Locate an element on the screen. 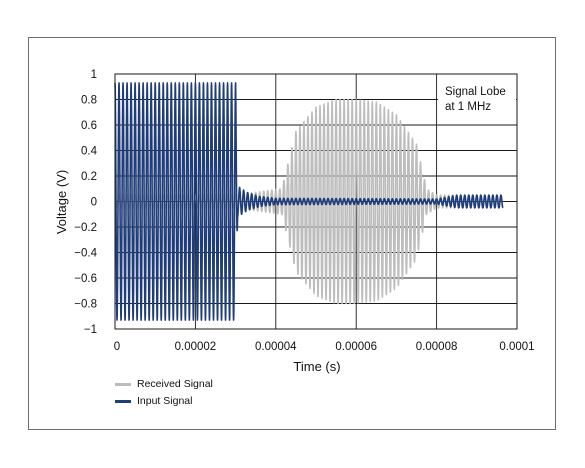 Image resolution: width=585 pixels, height=468 pixels. y-tick-label: 1 is located at coordinates (94, 75).